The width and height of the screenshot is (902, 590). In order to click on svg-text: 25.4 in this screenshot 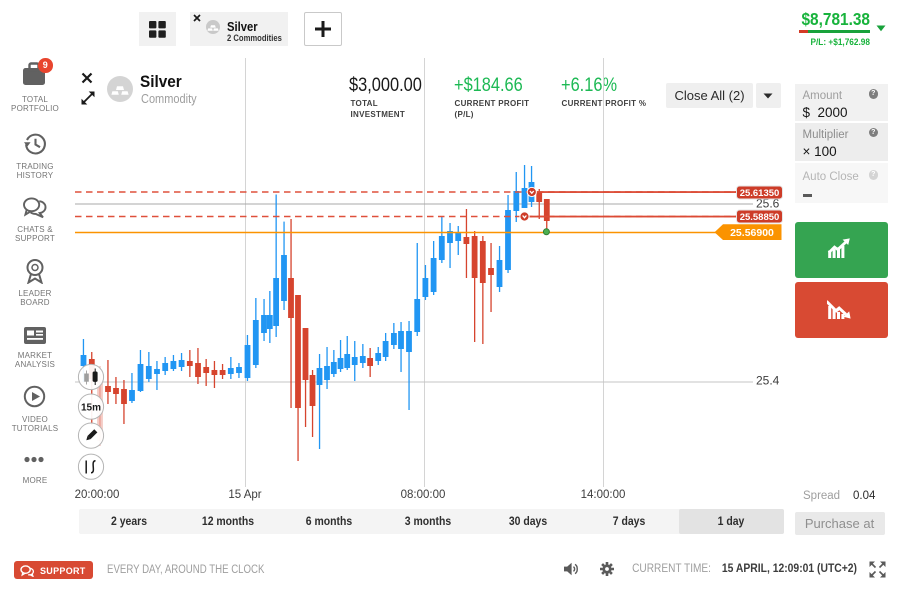, I will do `click(768, 381)`.